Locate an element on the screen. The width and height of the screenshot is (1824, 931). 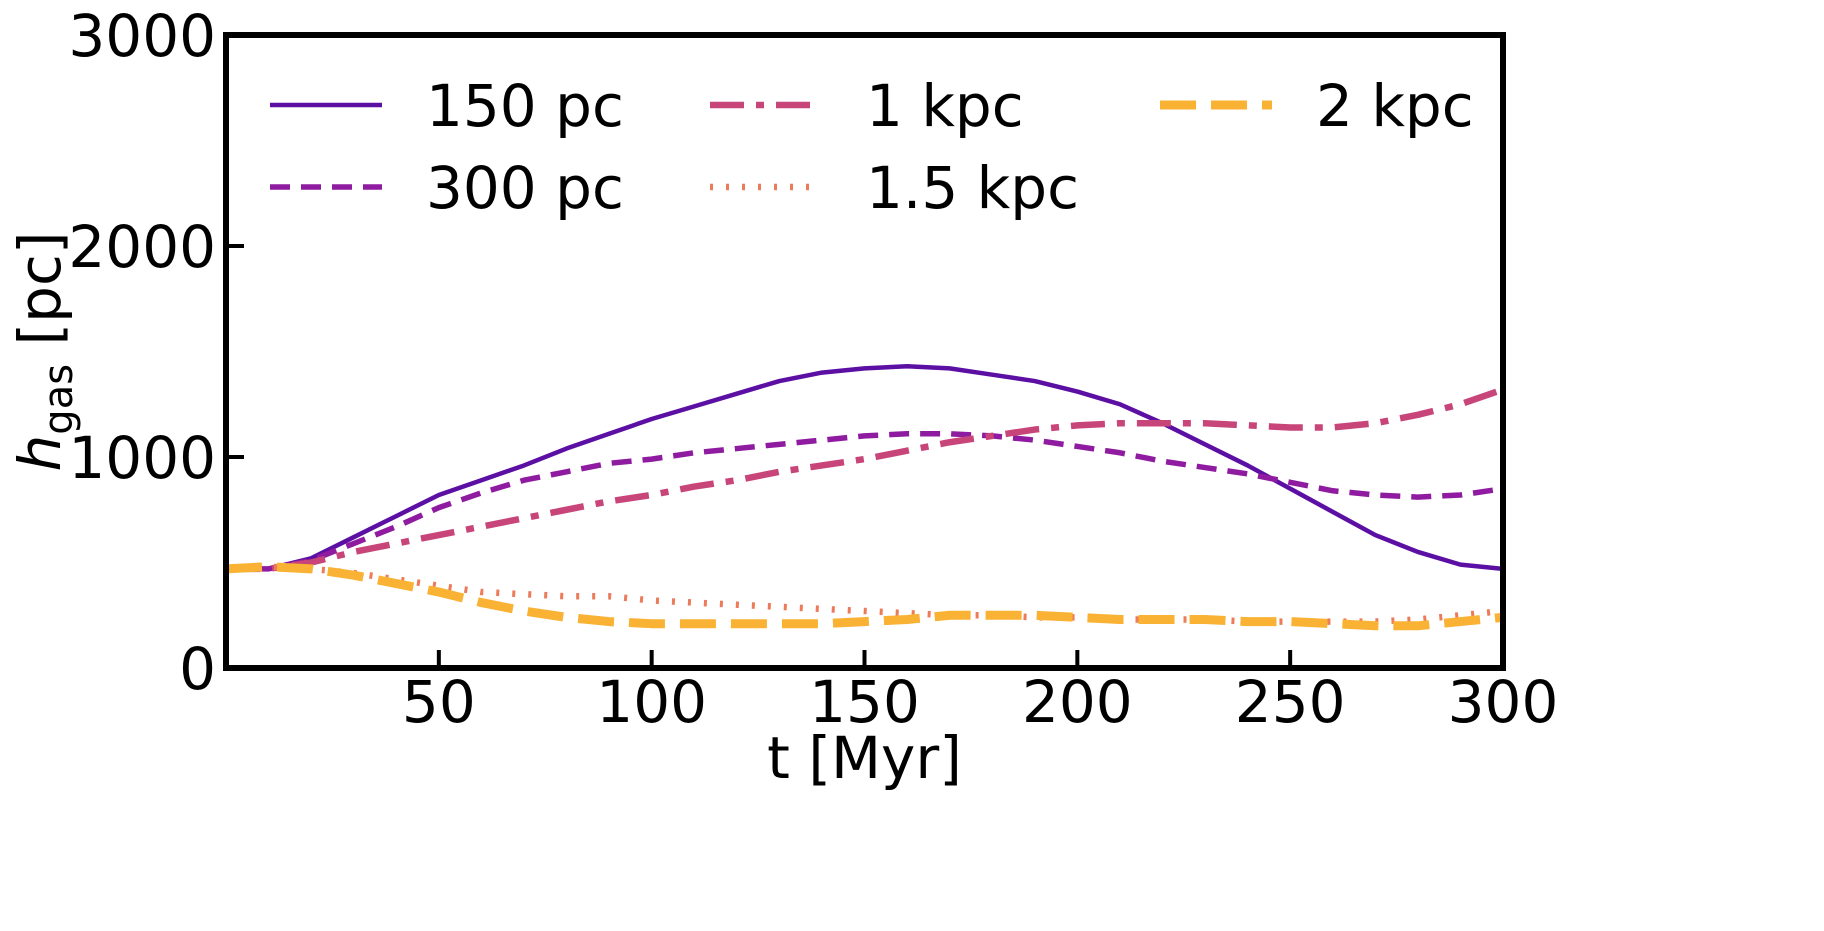
y-tick-label: 2000 is located at coordinates (142, 247).